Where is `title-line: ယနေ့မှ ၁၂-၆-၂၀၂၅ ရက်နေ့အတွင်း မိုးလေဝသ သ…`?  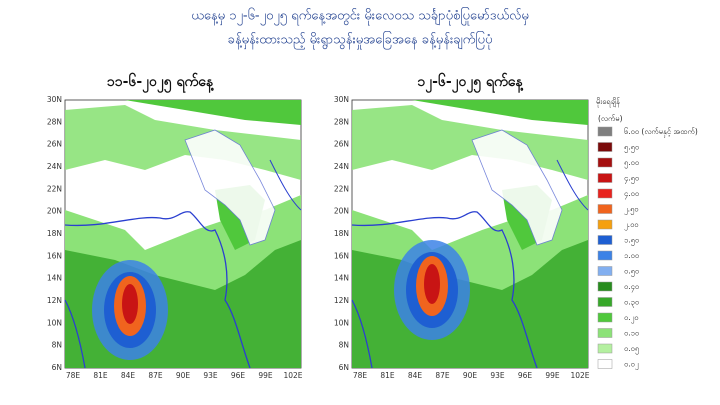 title-line: ယနေ့မှ ၁၂-၆-၂၀၂၅ ရက်နေ့အတွင်း မိုးလေဝသ သ… is located at coordinates (360, 16).